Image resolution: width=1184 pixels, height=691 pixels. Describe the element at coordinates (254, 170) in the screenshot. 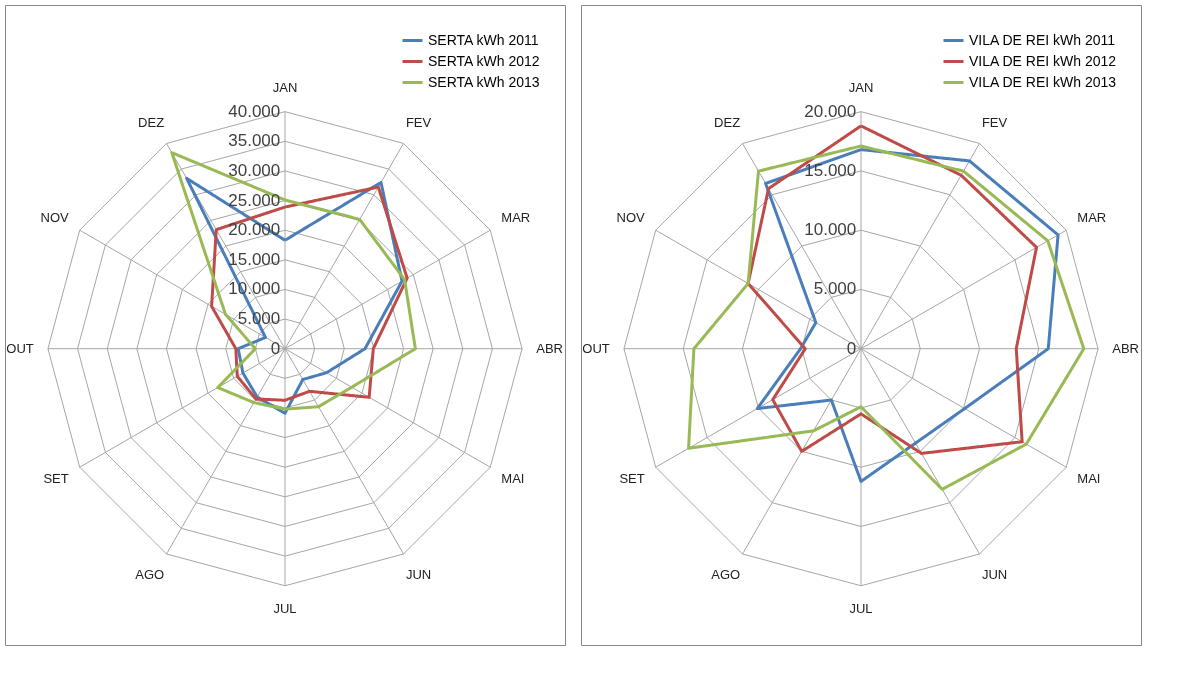

I see `y-tick-label: 30.000` at that location.